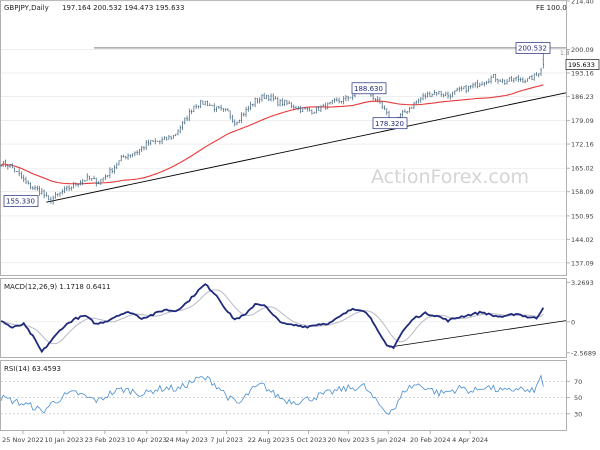 This screenshot has width=600, height=450. Describe the element at coordinates (272, 318) in the screenshot. I see `macd-line` at that location.